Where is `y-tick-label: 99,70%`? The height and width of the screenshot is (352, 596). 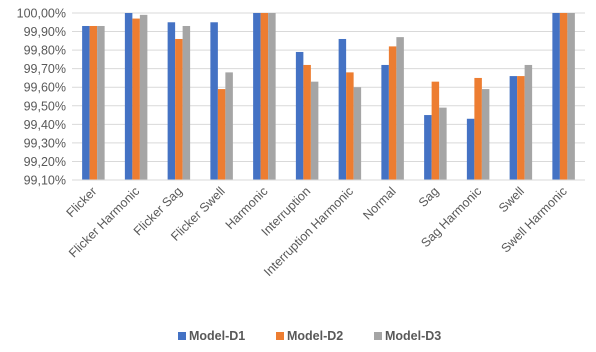 y-tick-label: 99,70% is located at coordinates (45, 69).